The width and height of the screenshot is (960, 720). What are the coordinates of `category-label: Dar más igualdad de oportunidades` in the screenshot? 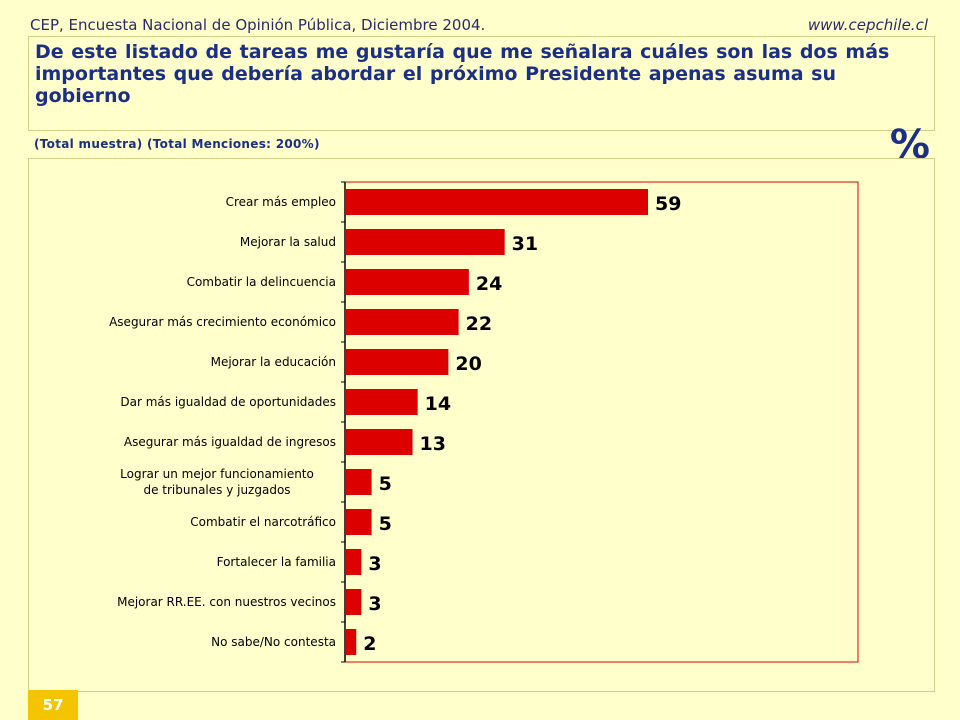 It's located at (228, 402).